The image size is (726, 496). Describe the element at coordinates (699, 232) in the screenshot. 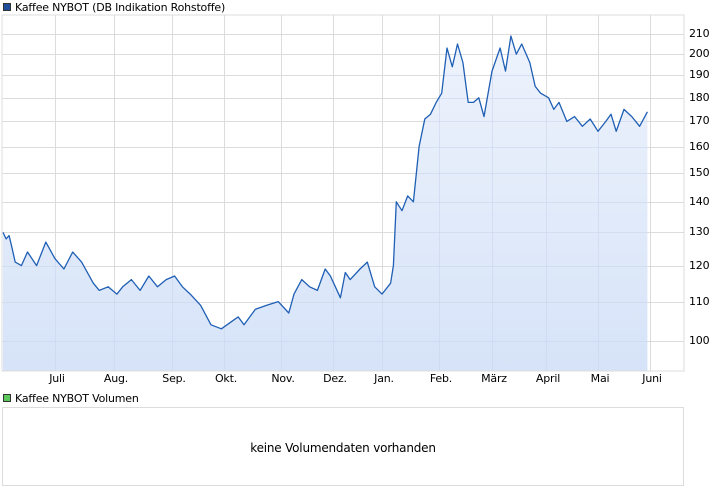

I see `y-tick-label: 130` at that location.